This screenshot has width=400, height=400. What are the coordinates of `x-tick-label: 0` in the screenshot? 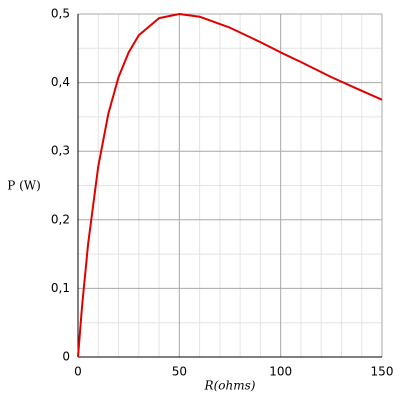 It's located at (78, 372).